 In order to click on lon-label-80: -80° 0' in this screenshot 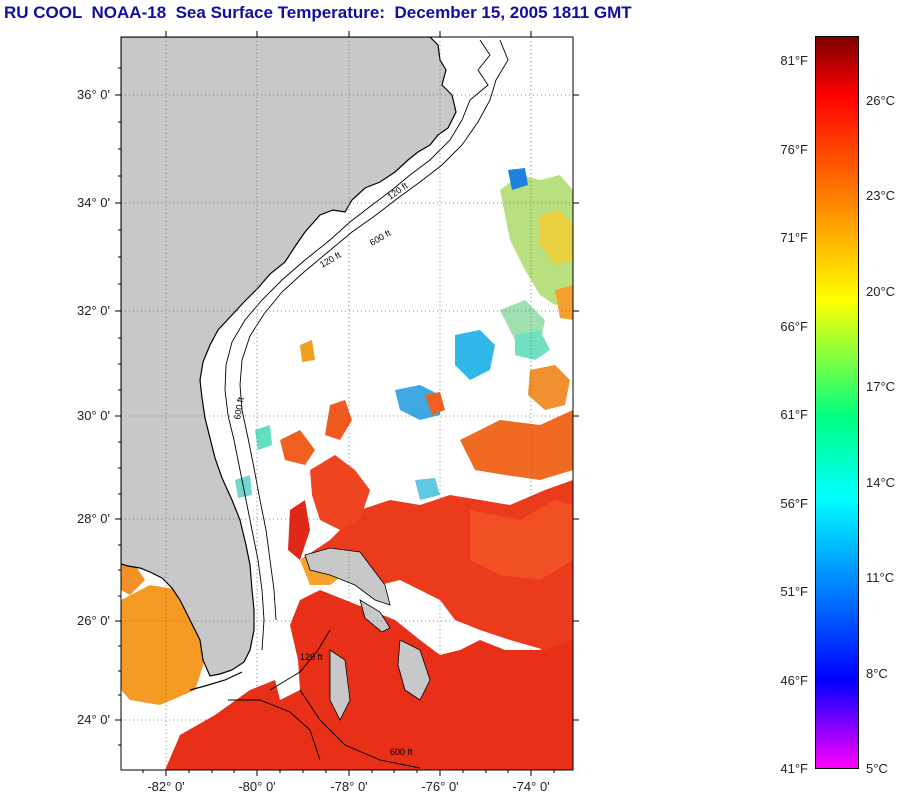, I will do `click(257, 786)`.